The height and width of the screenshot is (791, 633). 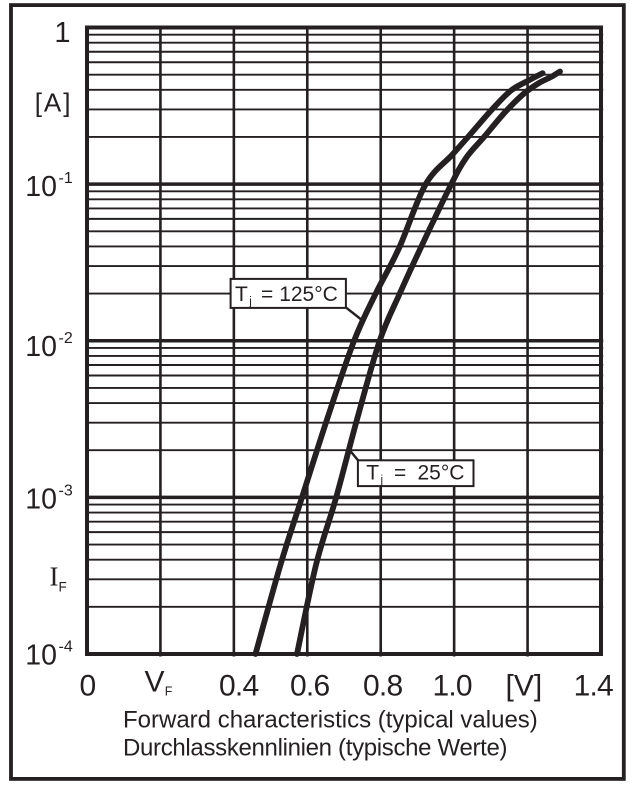 I want to click on svg-text: [V], so click(x=524, y=686).